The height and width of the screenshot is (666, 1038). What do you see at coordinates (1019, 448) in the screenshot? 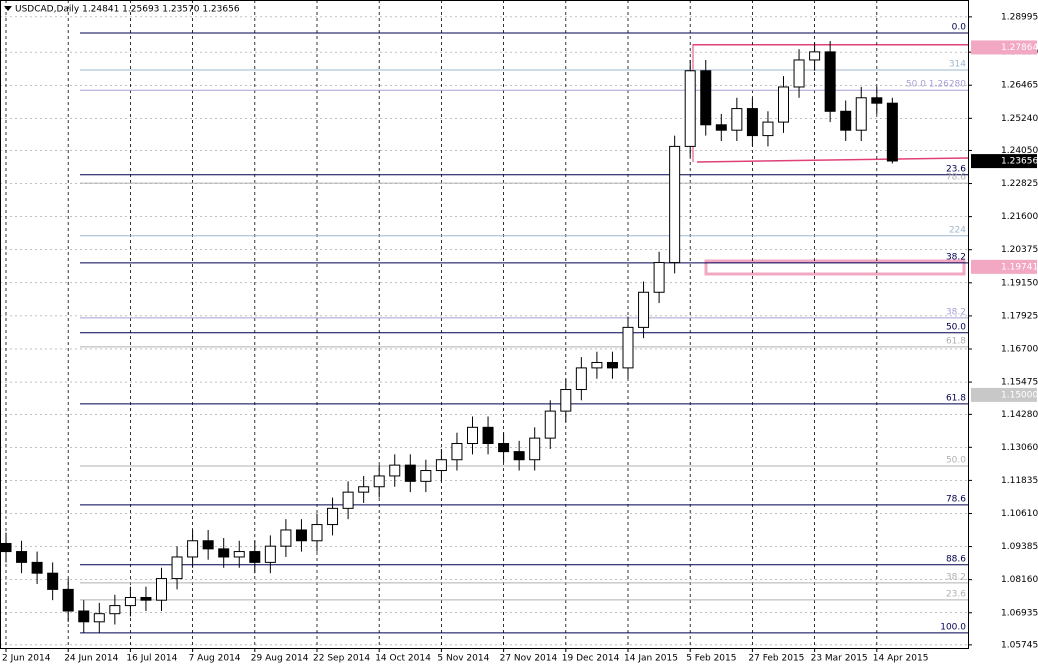
I see `y-tick-label: 1.13060` at bounding box center [1019, 448].